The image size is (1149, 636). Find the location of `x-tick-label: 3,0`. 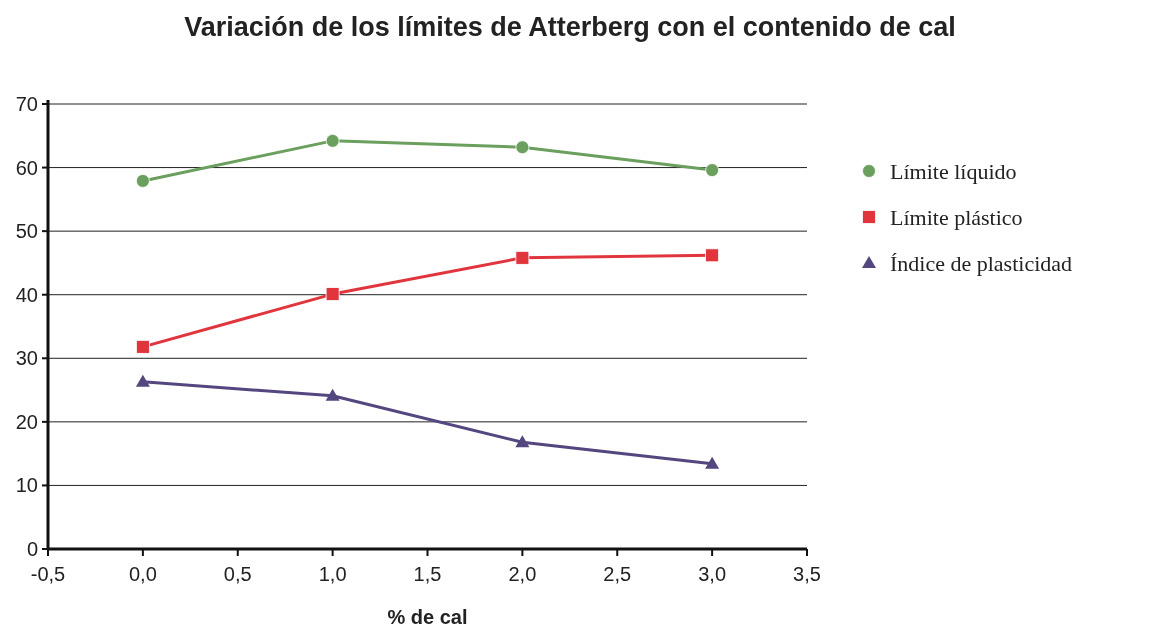

x-tick-label: 3,0 is located at coordinates (712, 574).